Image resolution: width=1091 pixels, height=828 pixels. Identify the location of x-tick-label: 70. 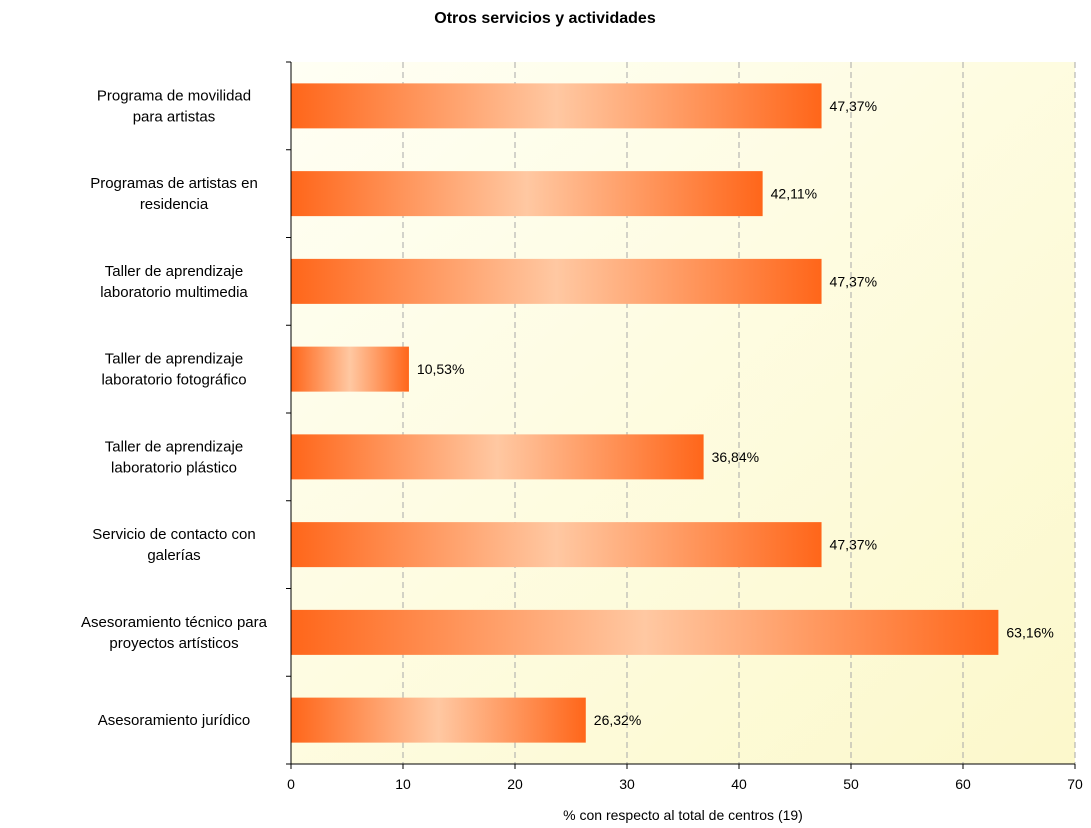
(1075, 784).